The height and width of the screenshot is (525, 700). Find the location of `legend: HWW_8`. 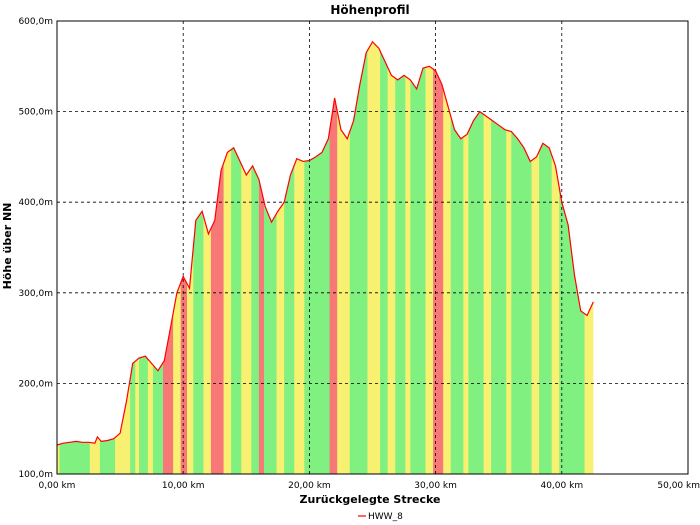

legend: HWW_8 is located at coordinates (380, 517).